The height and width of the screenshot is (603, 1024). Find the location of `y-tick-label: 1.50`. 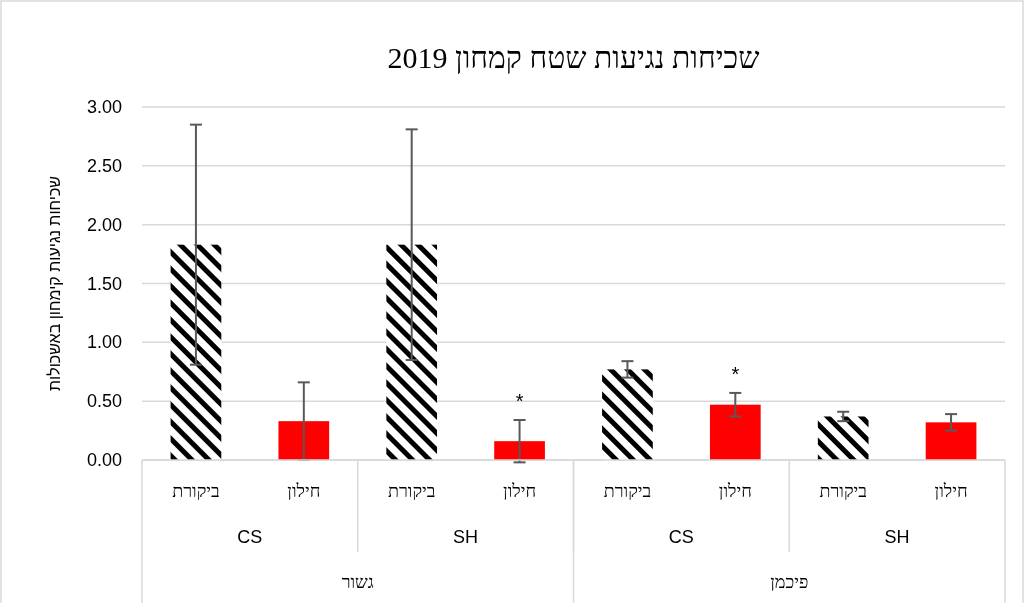

y-tick-label: 1.50 is located at coordinates (104, 283).